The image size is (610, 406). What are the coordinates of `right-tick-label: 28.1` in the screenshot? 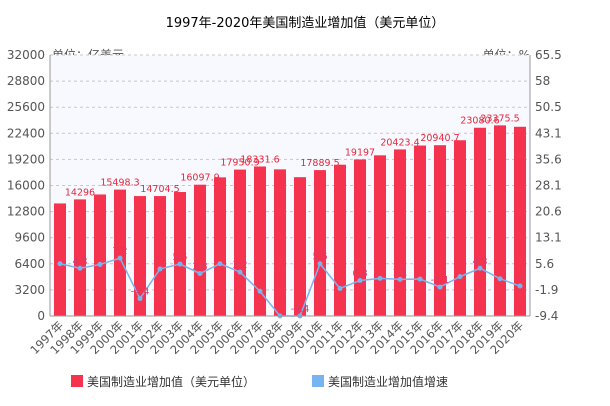 It's located at (548, 186).